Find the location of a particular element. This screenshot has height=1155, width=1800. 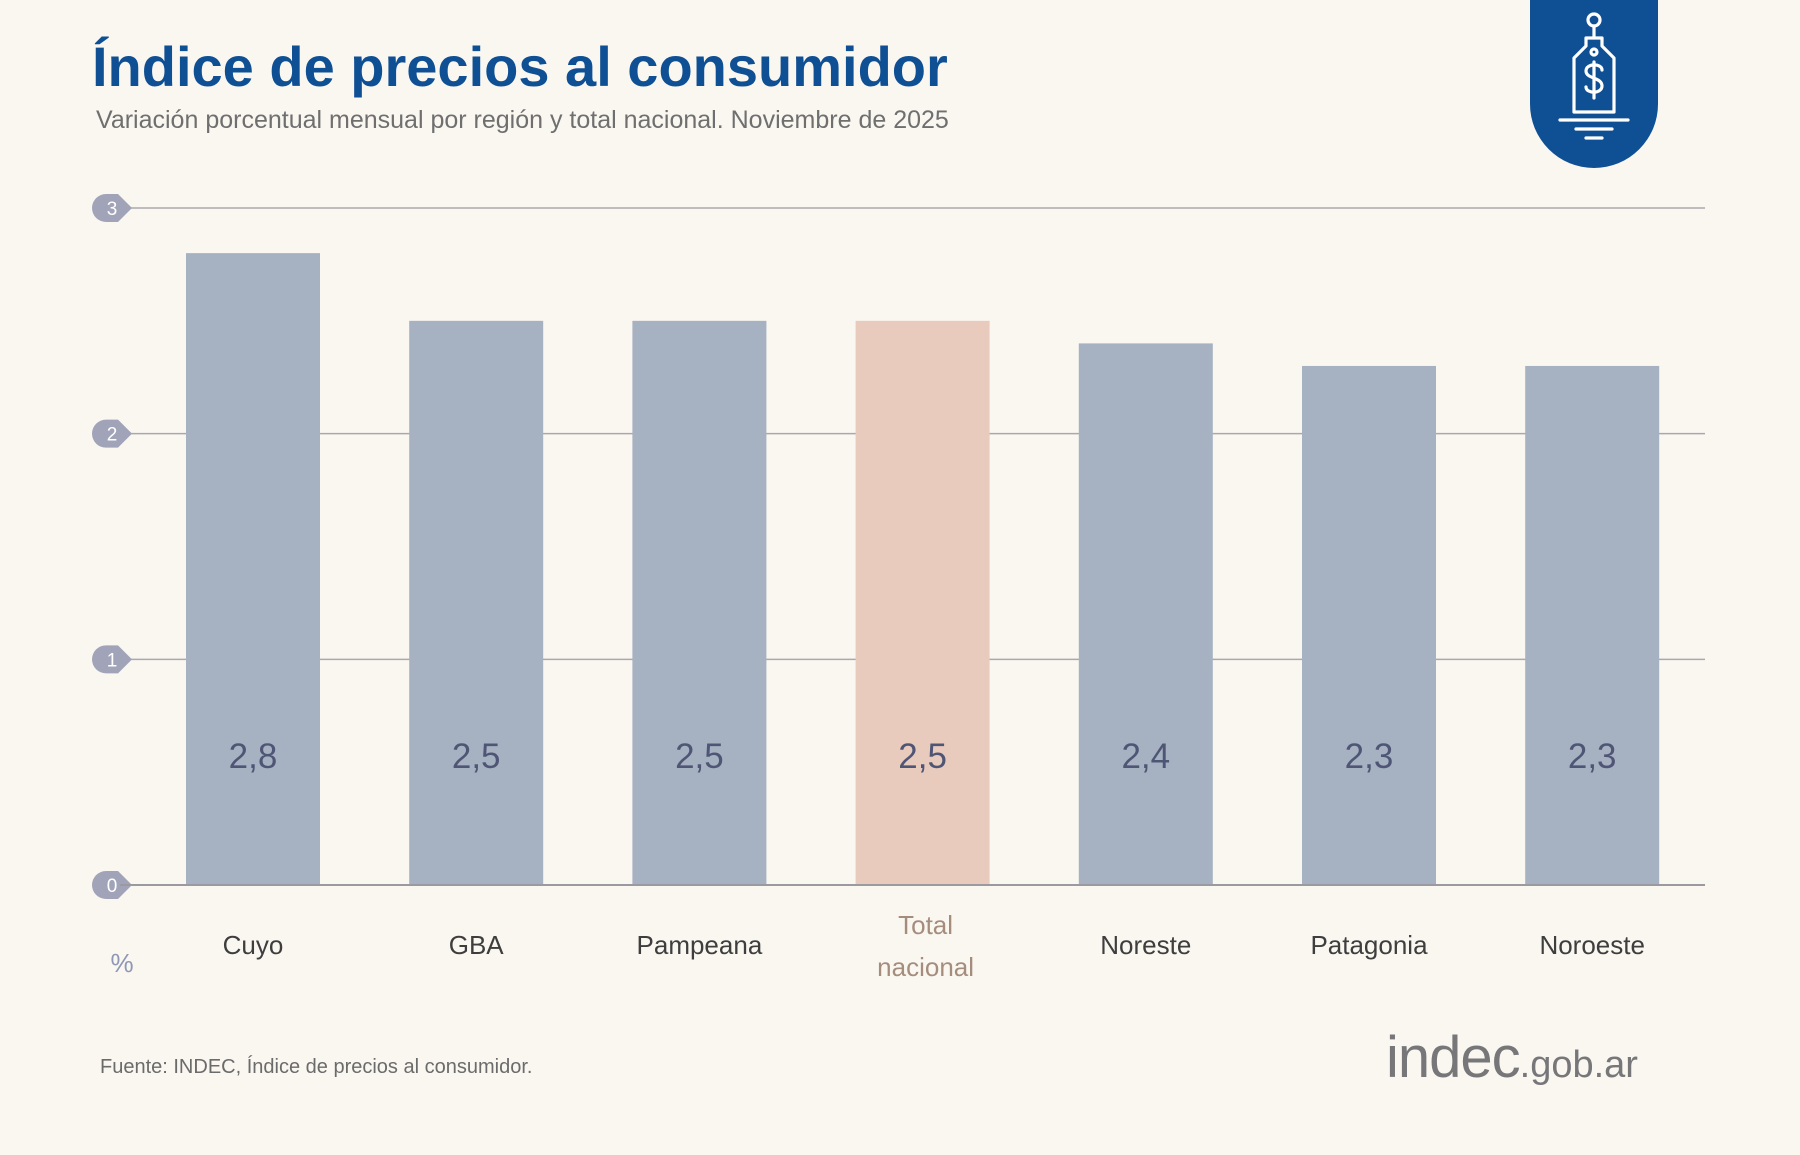

logo-suffix: .gob.ar is located at coordinates (1578, 1065).